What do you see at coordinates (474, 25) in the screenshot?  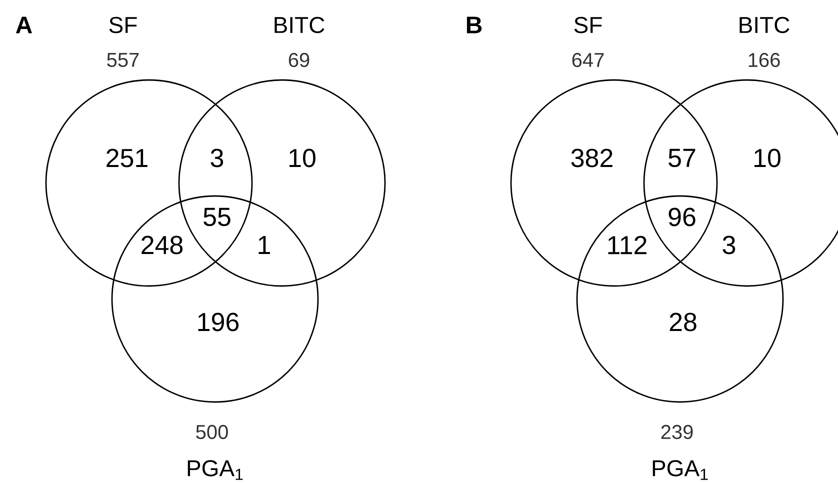 I see `text: B` at bounding box center [474, 25].